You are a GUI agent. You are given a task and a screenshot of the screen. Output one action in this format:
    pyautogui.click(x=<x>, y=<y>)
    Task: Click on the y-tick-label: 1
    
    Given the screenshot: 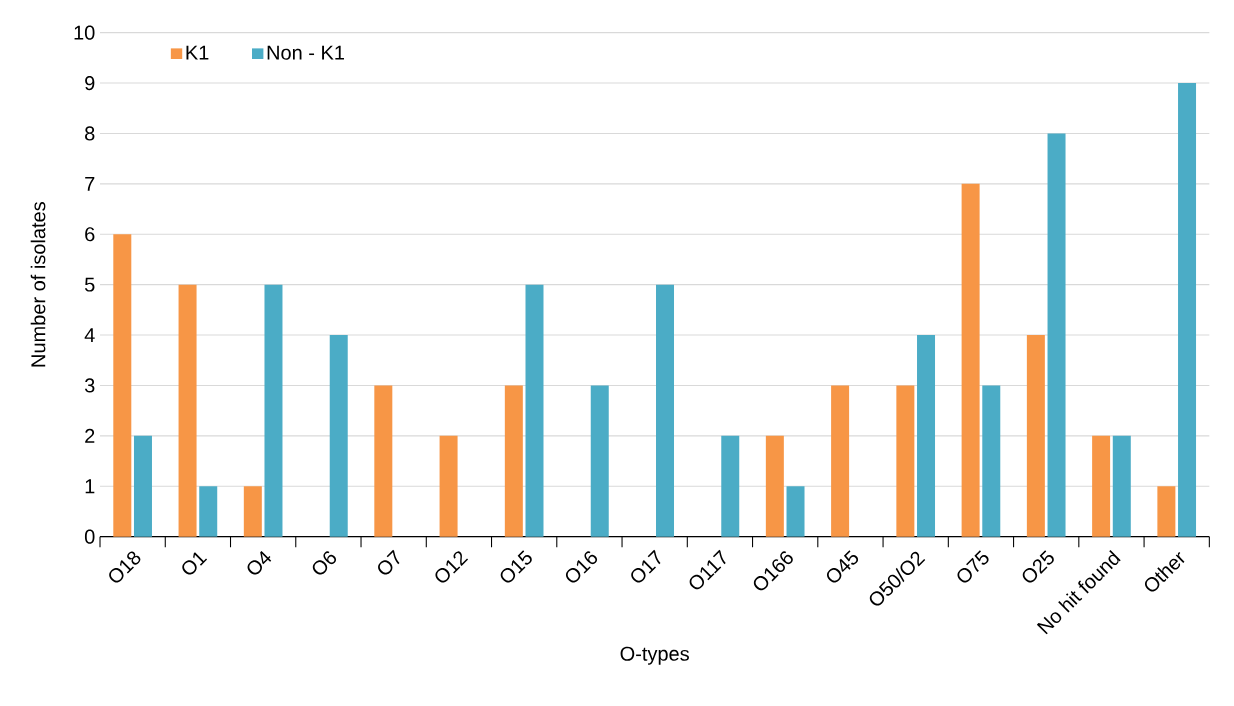 What is the action you would take?
    pyautogui.click(x=90, y=486)
    